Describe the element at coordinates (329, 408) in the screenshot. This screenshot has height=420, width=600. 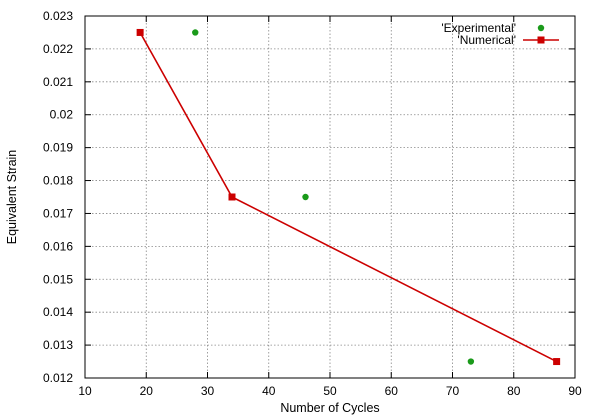
I see `x-axis-label: Number of Cycles` at that location.